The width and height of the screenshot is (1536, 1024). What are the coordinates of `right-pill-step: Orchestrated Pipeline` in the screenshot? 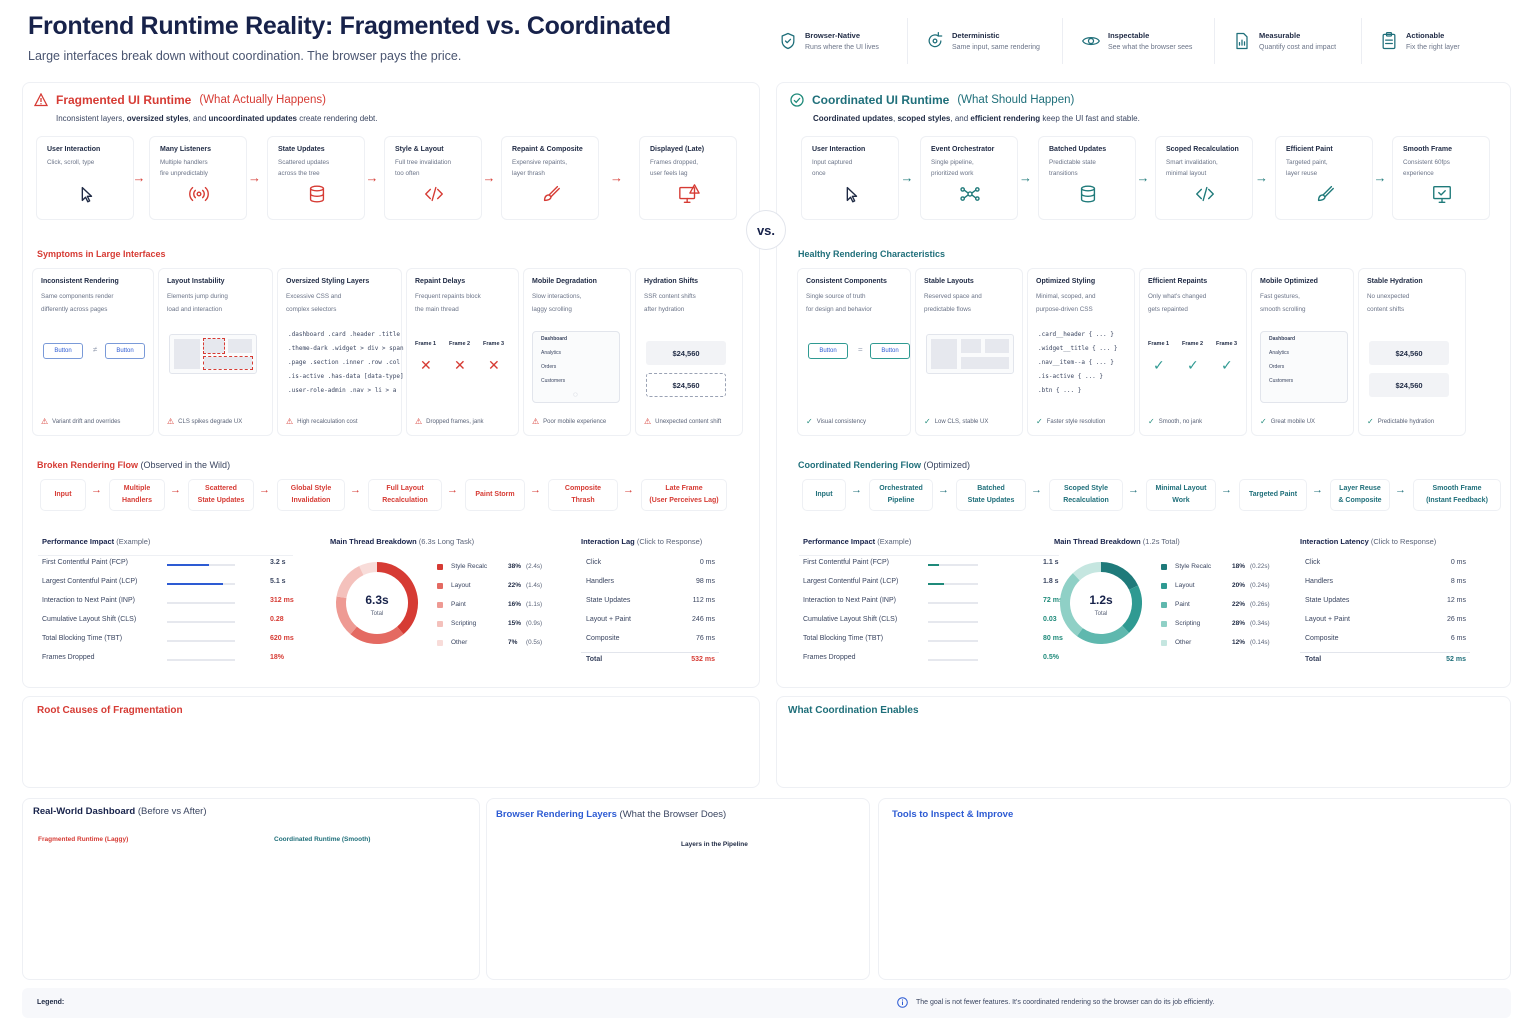 It's located at (901, 495).